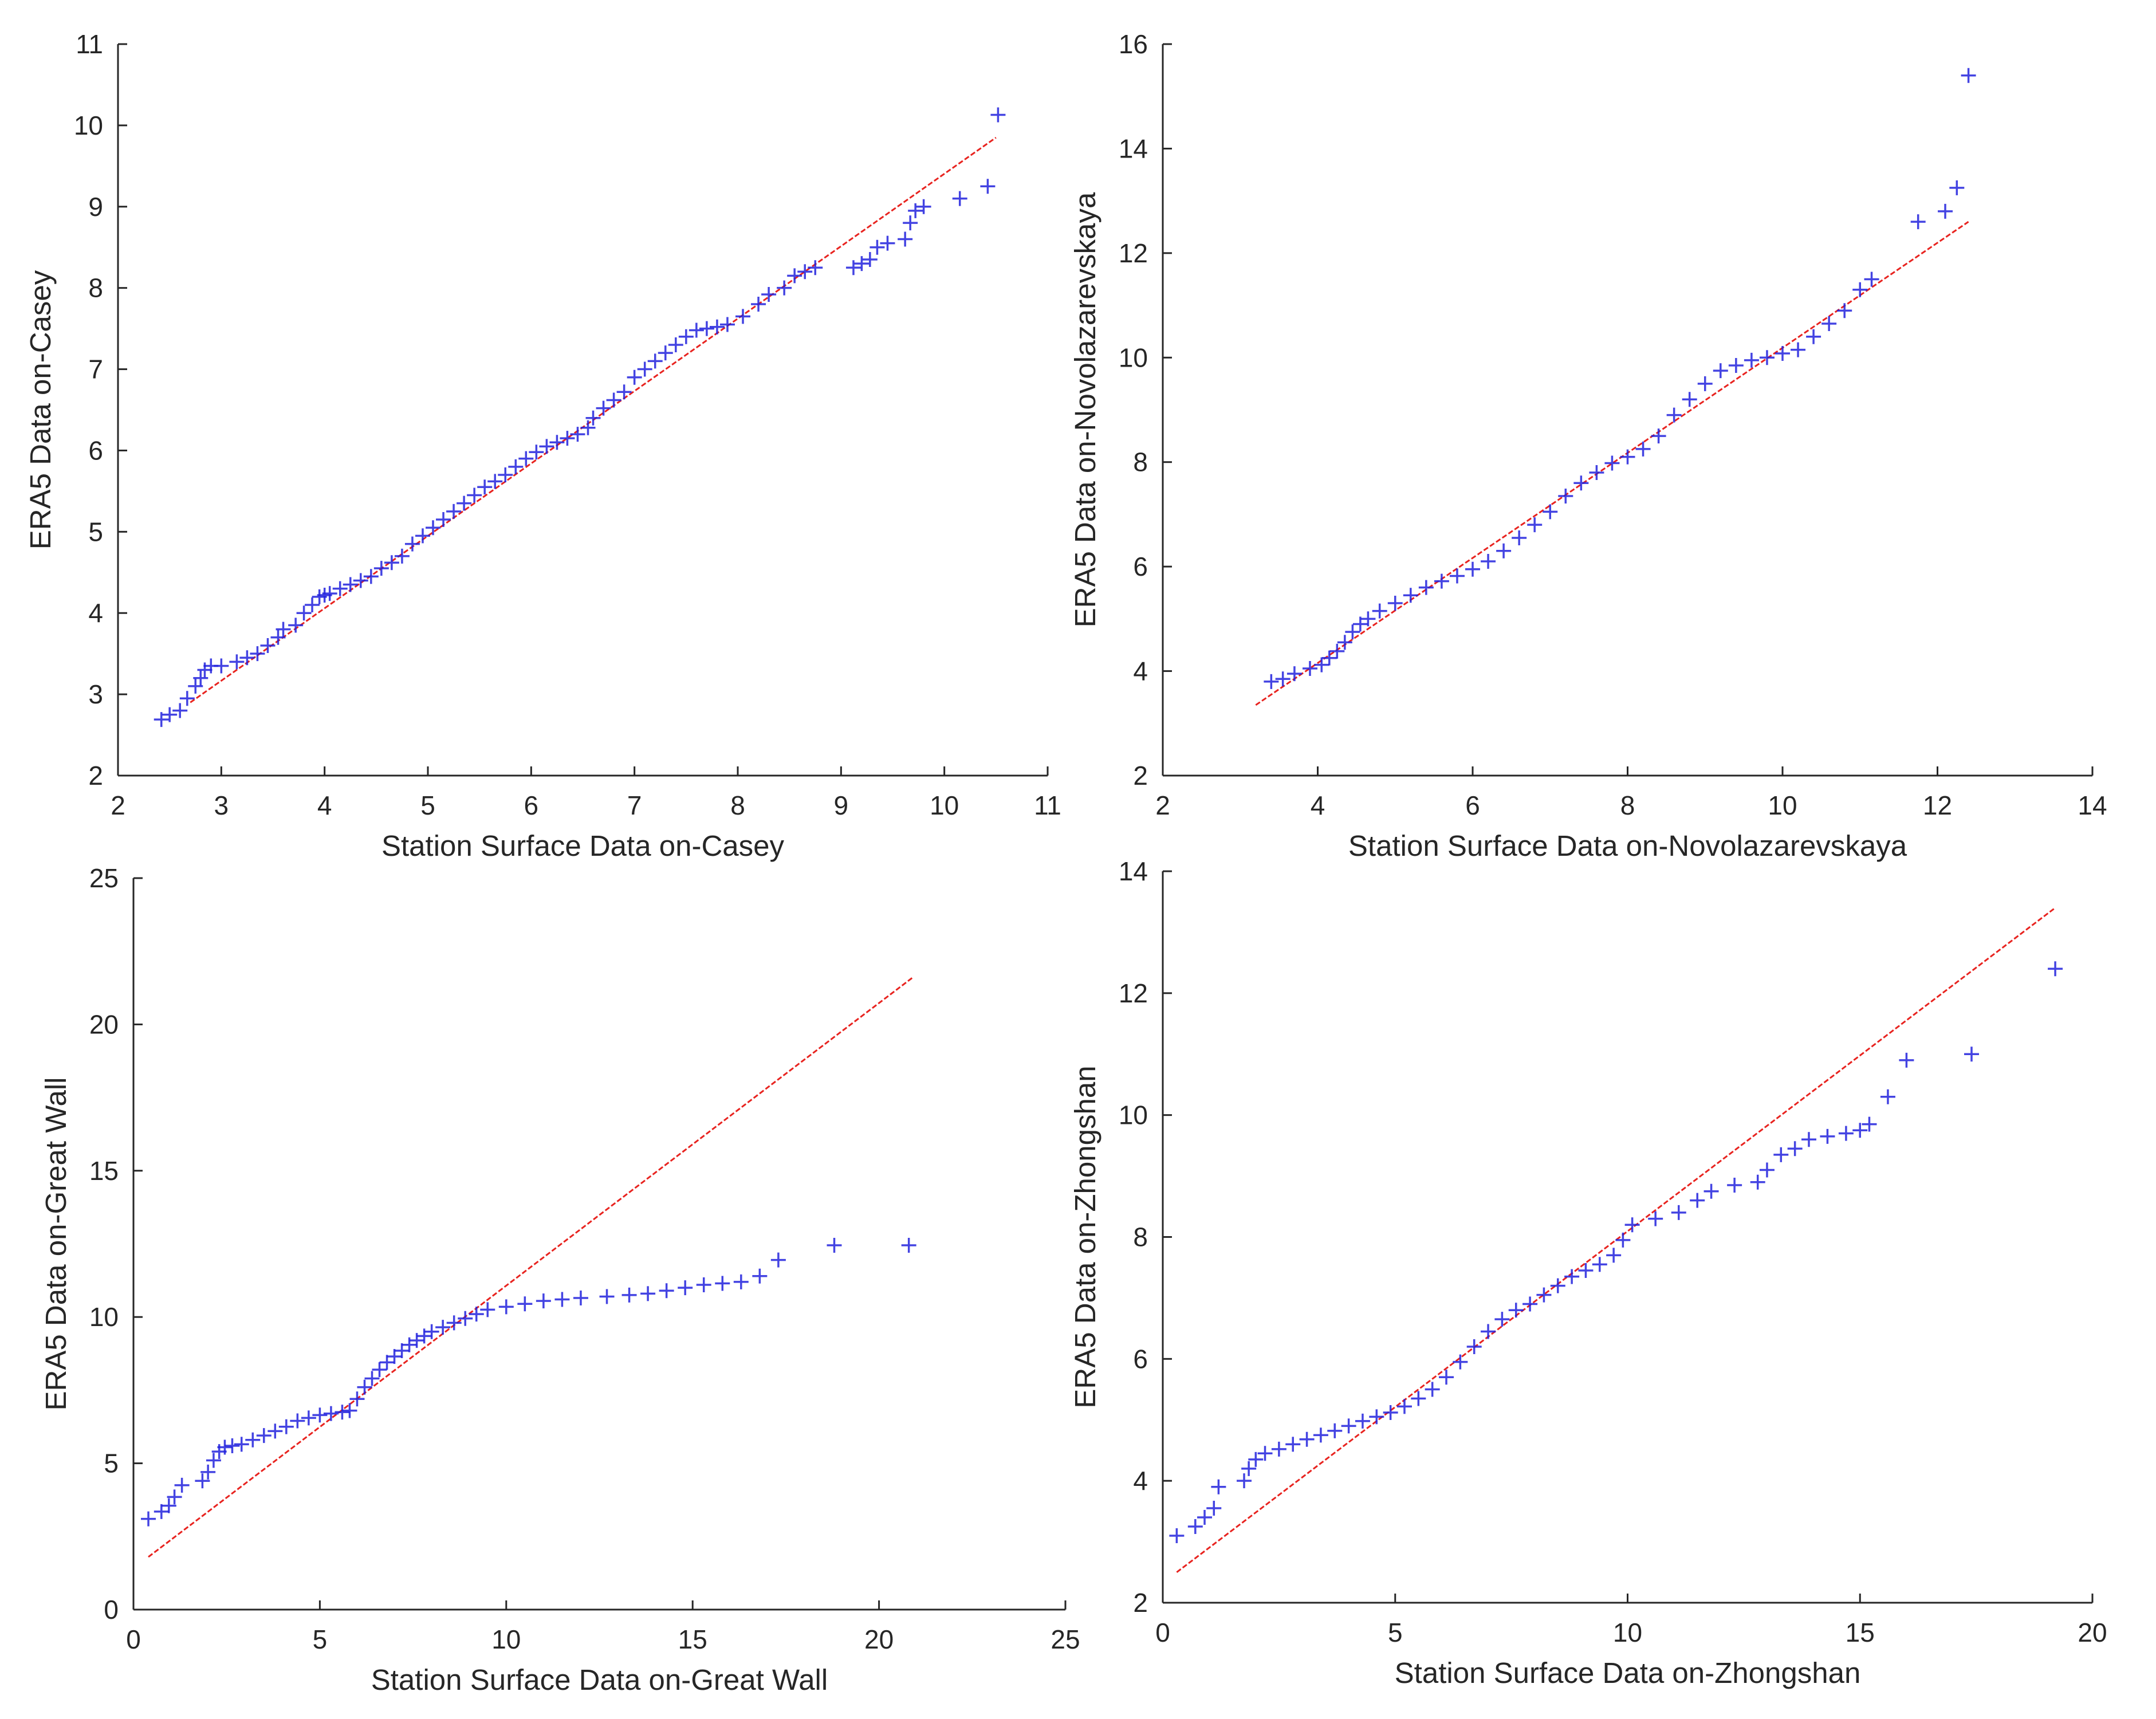 This screenshot has height=1719, width=2156. Describe the element at coordinates (583, 845) in the screenshot. I see `x-axis-label: Station Surface Data on-Casey` at that location.